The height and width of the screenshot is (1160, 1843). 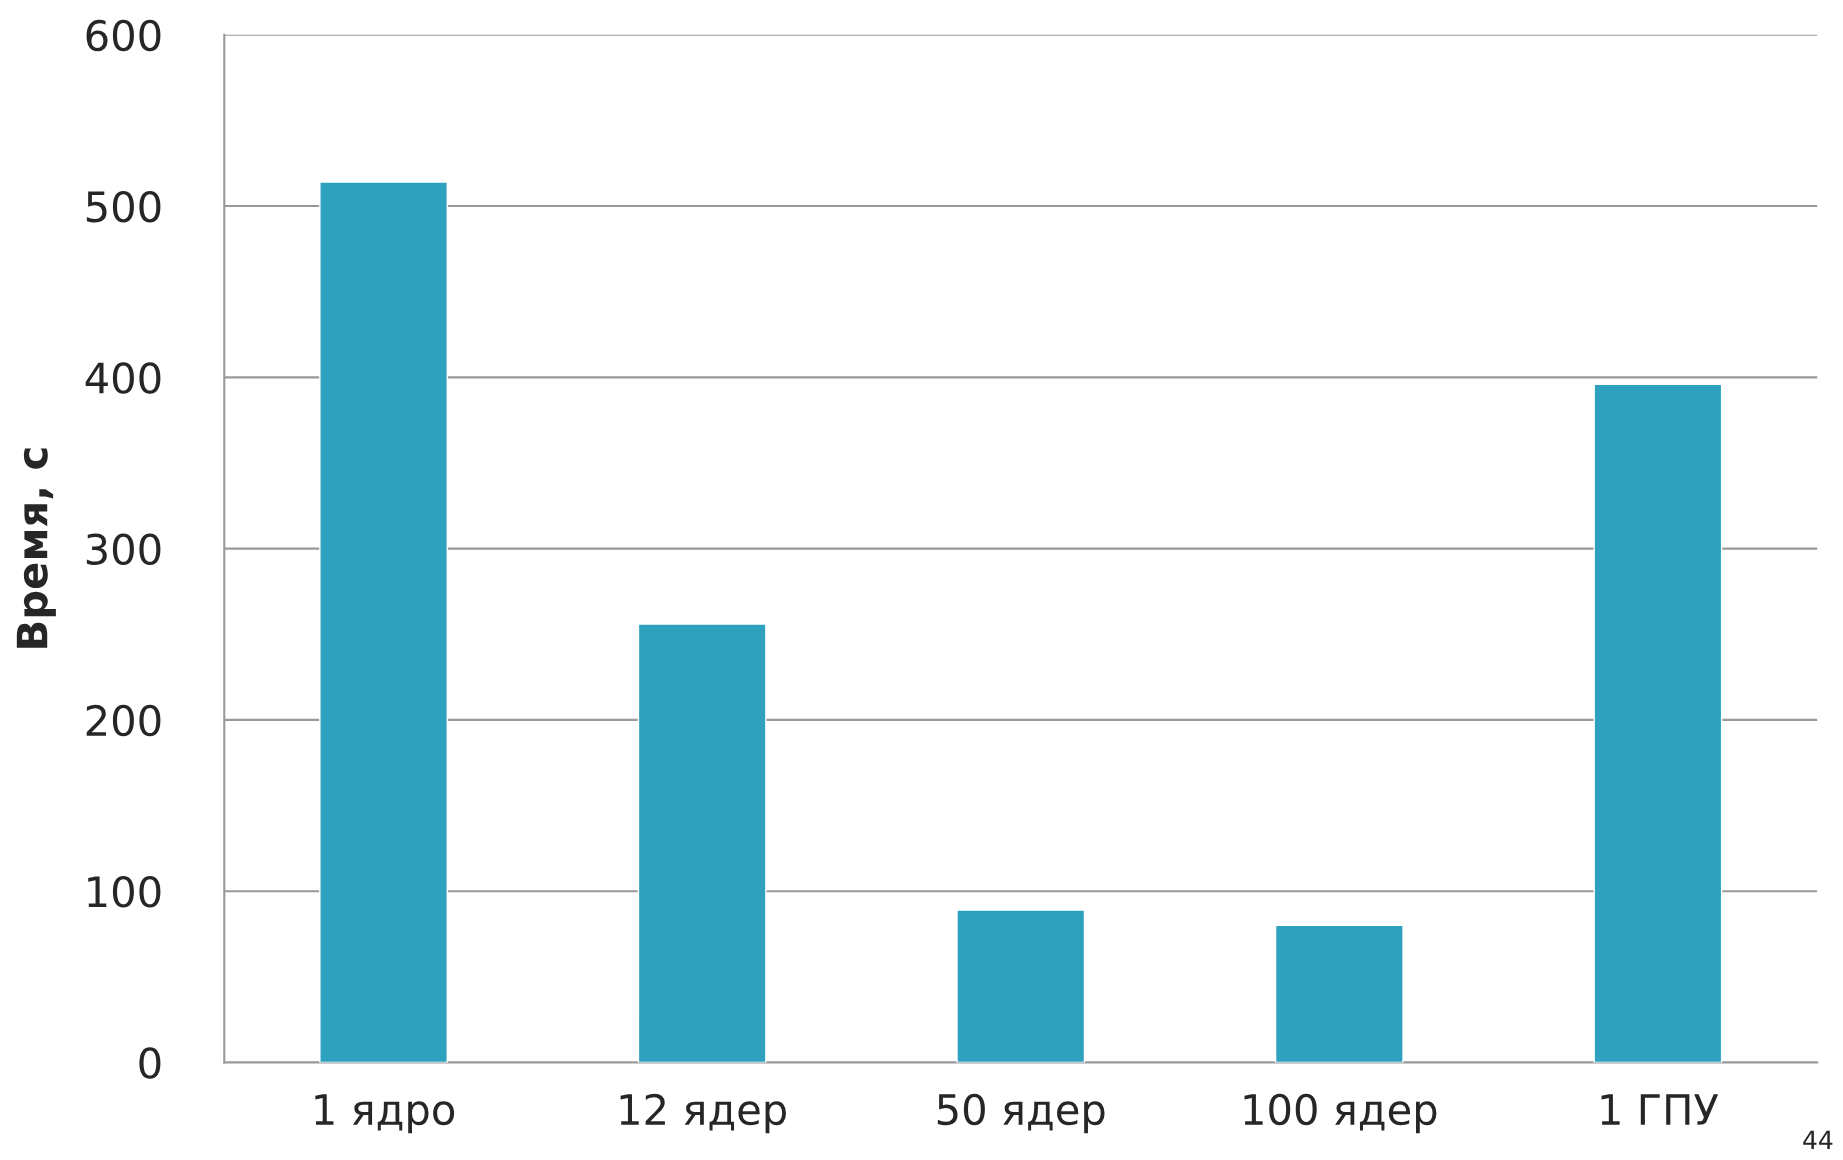 I want to click on y-tick-label: 500, so click(x=123, y=206).